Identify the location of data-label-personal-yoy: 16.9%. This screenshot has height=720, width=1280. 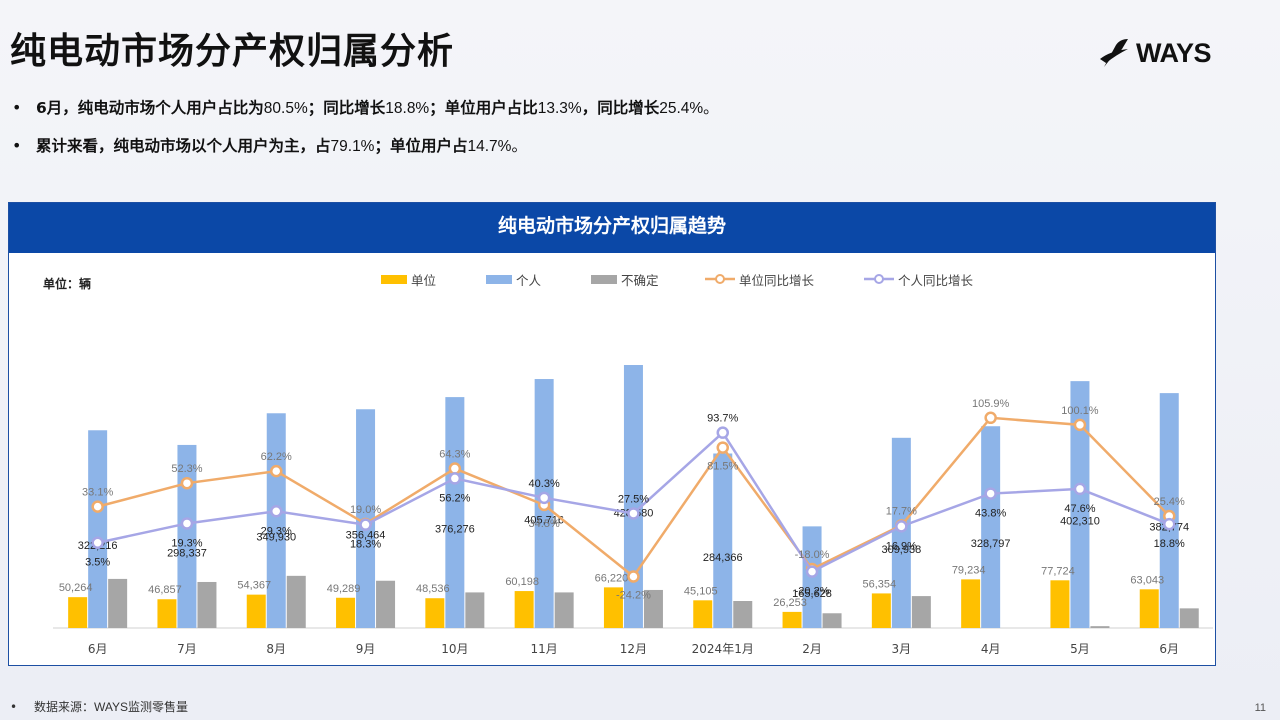
(901, 546).